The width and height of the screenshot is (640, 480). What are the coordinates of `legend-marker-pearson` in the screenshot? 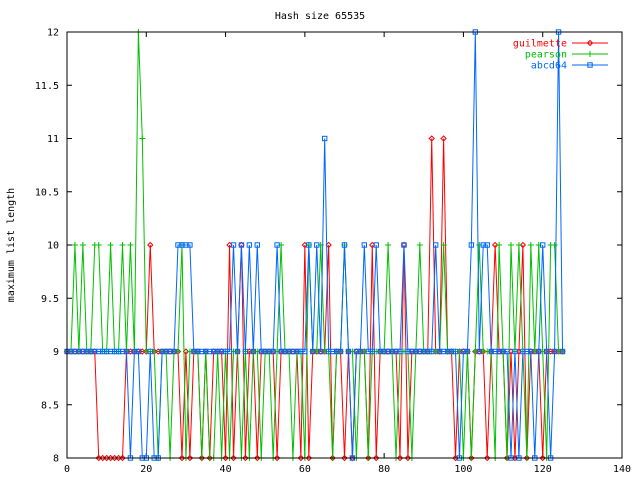 It's located at (590, 54).